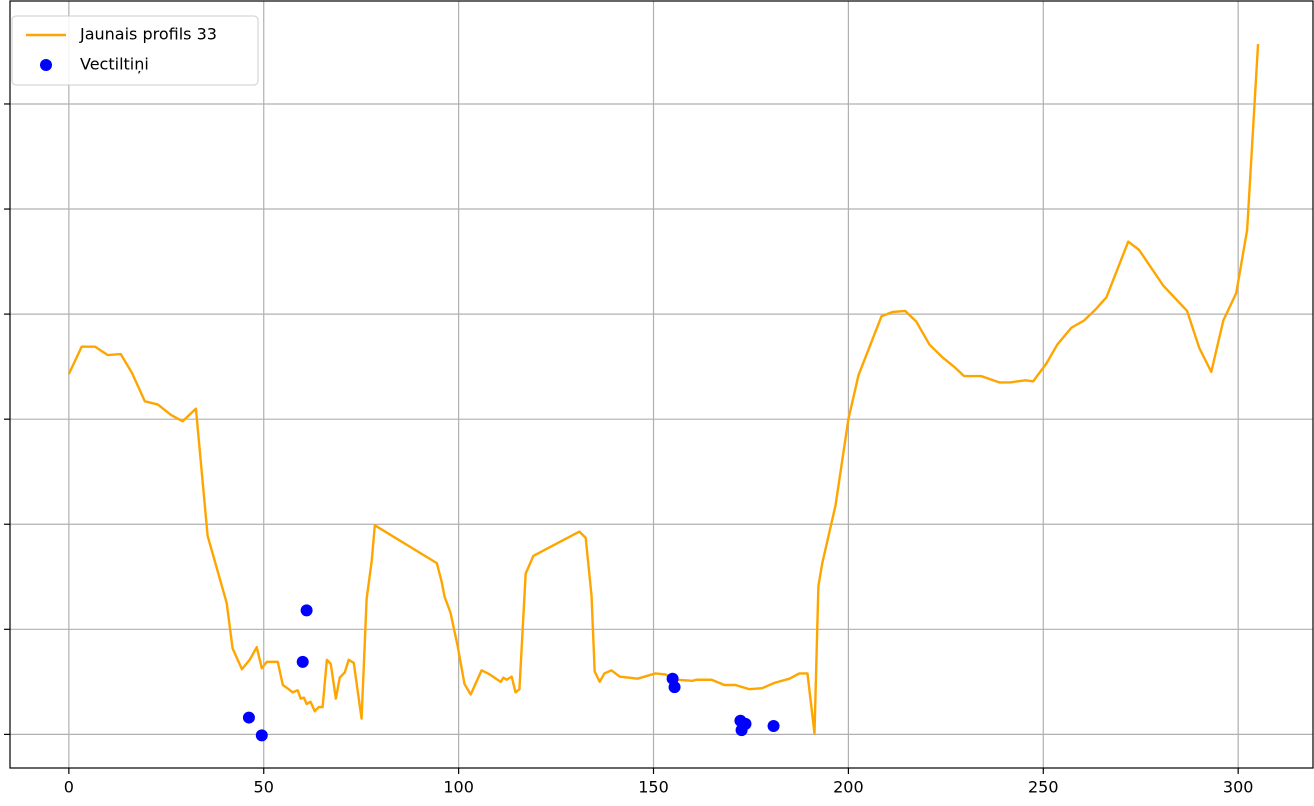 This screenshot has height=806, width=1314. What do you see at coordinates (848, 787) in the screenshot?
I see `x-tick-label: 200` at bounding box center [848, 787].